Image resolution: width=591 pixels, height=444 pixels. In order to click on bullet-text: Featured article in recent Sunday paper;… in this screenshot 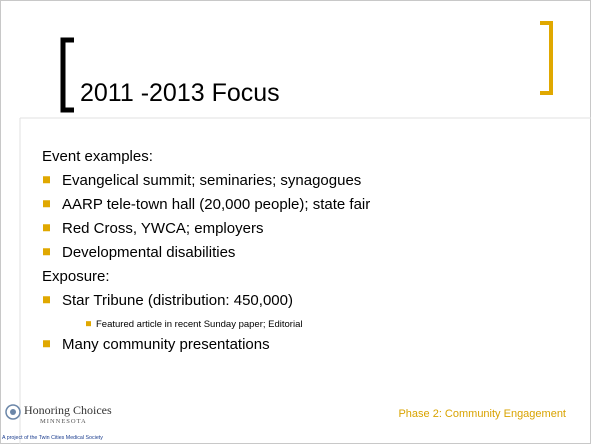, I will do `click(199, 324)`.